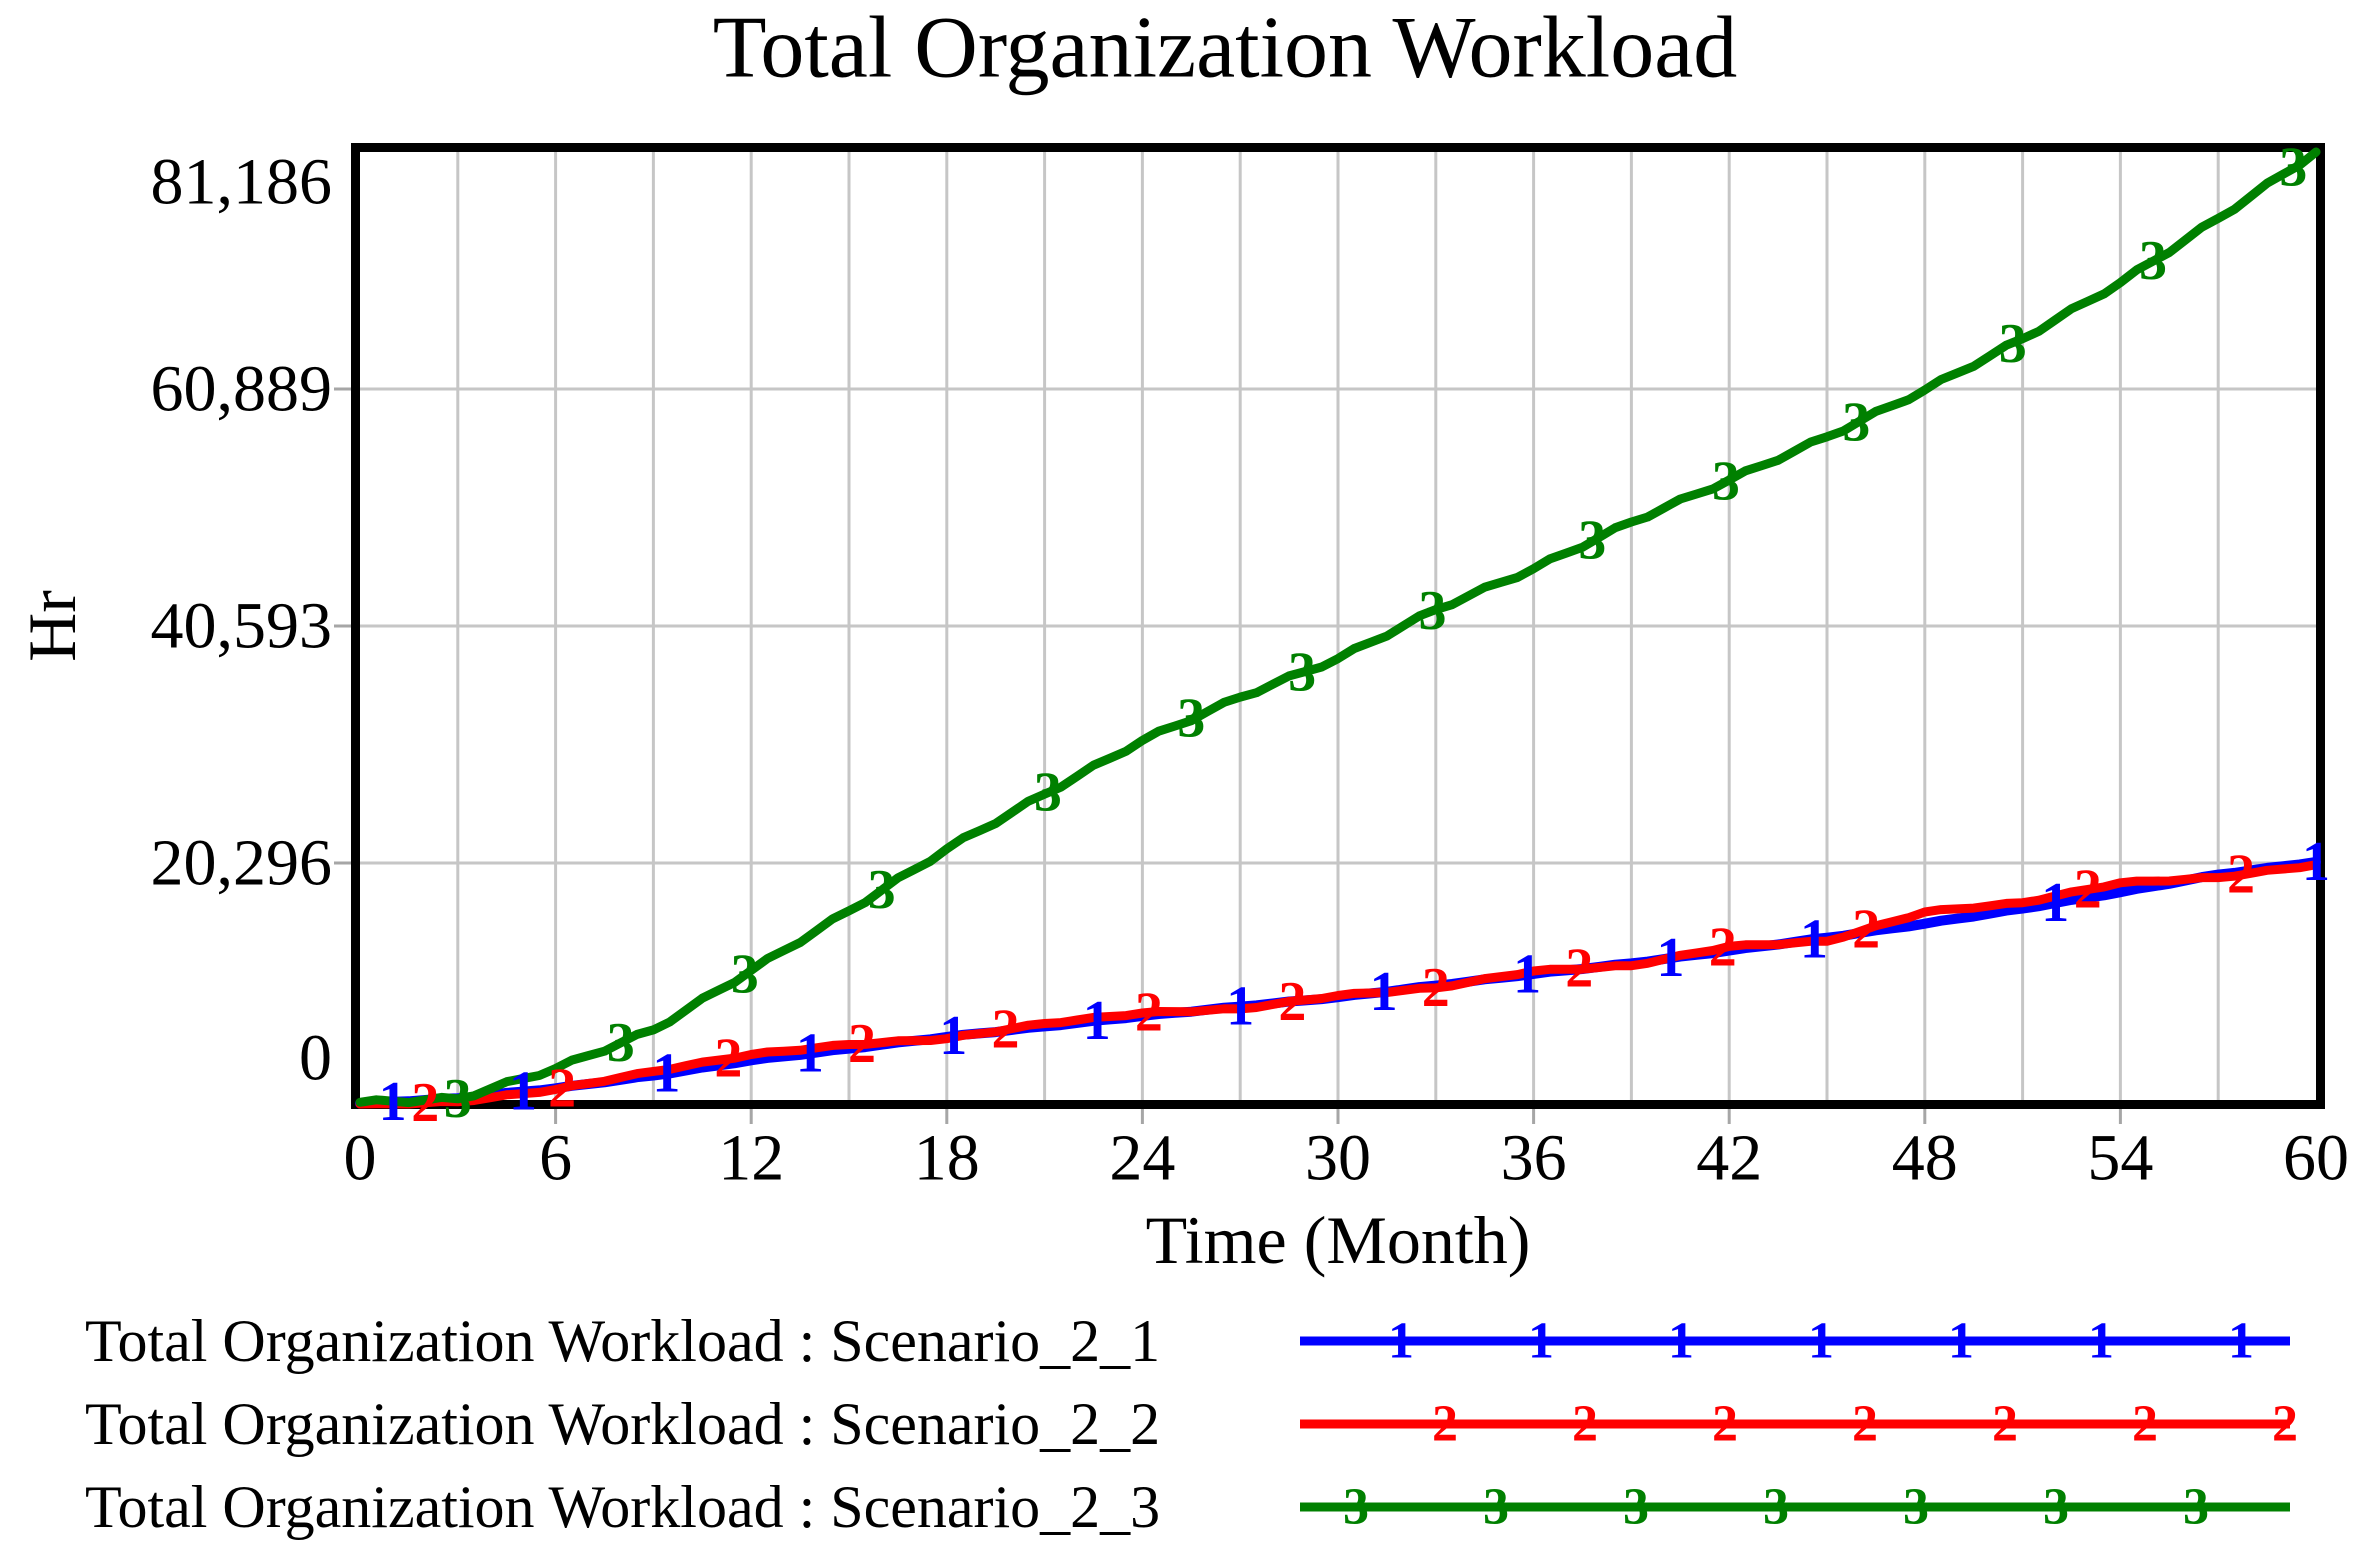 The height and width of the screenshot is (1568, 2366). Describe the element at coordinates (2120, 1158) in the screenshot. I see `x-tick-label: 54` at that location.